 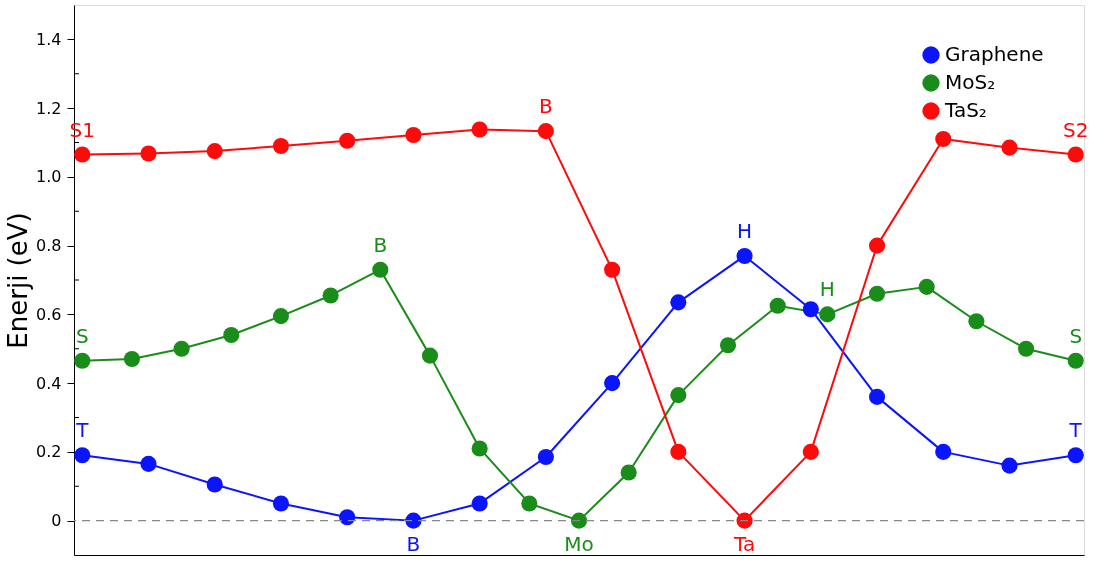 I want to click on legend-label: MoS₂, so click(x=970, y=82).